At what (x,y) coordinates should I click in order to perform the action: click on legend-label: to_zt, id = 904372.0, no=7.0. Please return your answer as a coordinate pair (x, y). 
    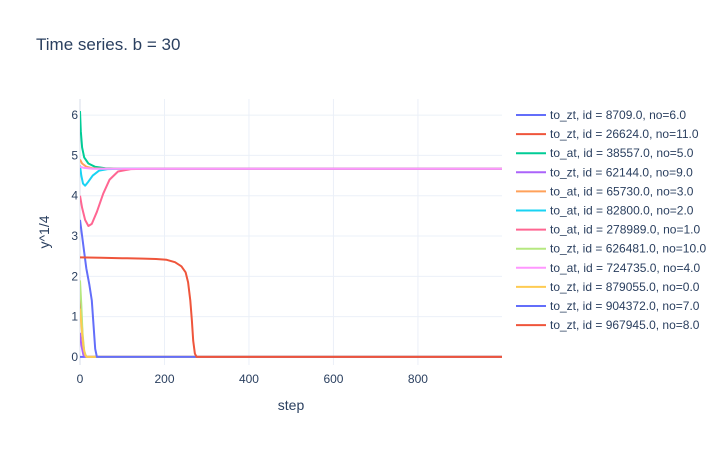
    Looking at the image, I should click on (625, 306).